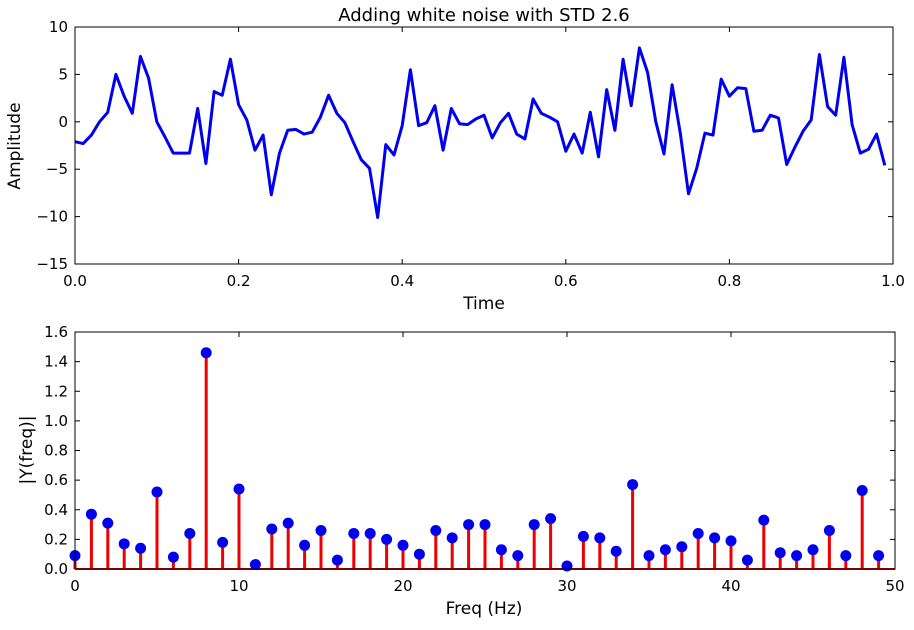 The image size is (914, 630). What do you see at coordinates (402, 586) in the screenshot?
I see `freq-xtick-label: 20` at bounding box center [402, 586].